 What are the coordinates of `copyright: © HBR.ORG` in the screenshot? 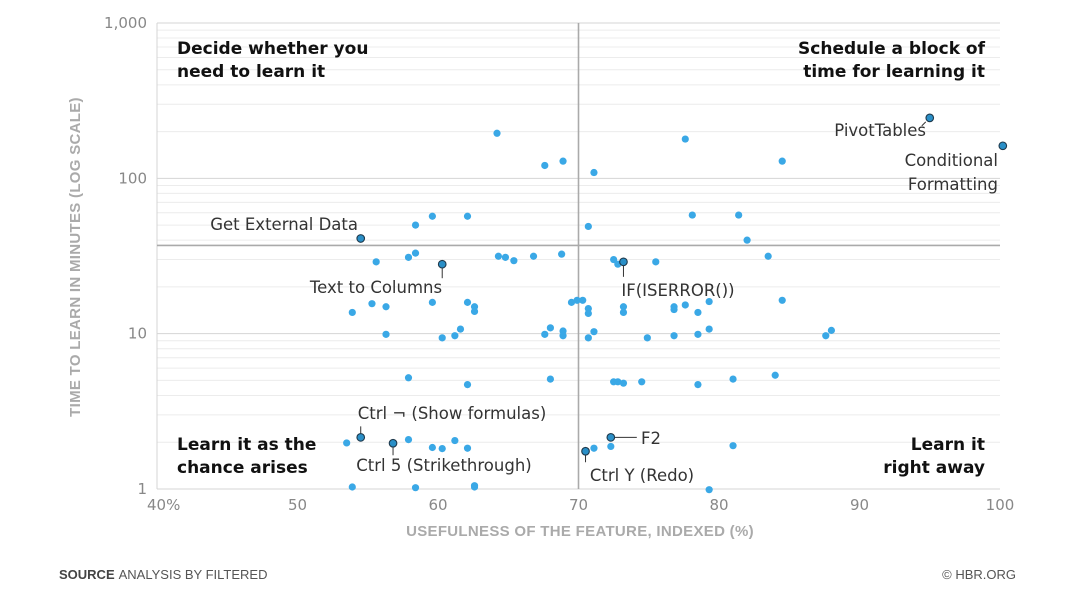 It's located at (979, 574).